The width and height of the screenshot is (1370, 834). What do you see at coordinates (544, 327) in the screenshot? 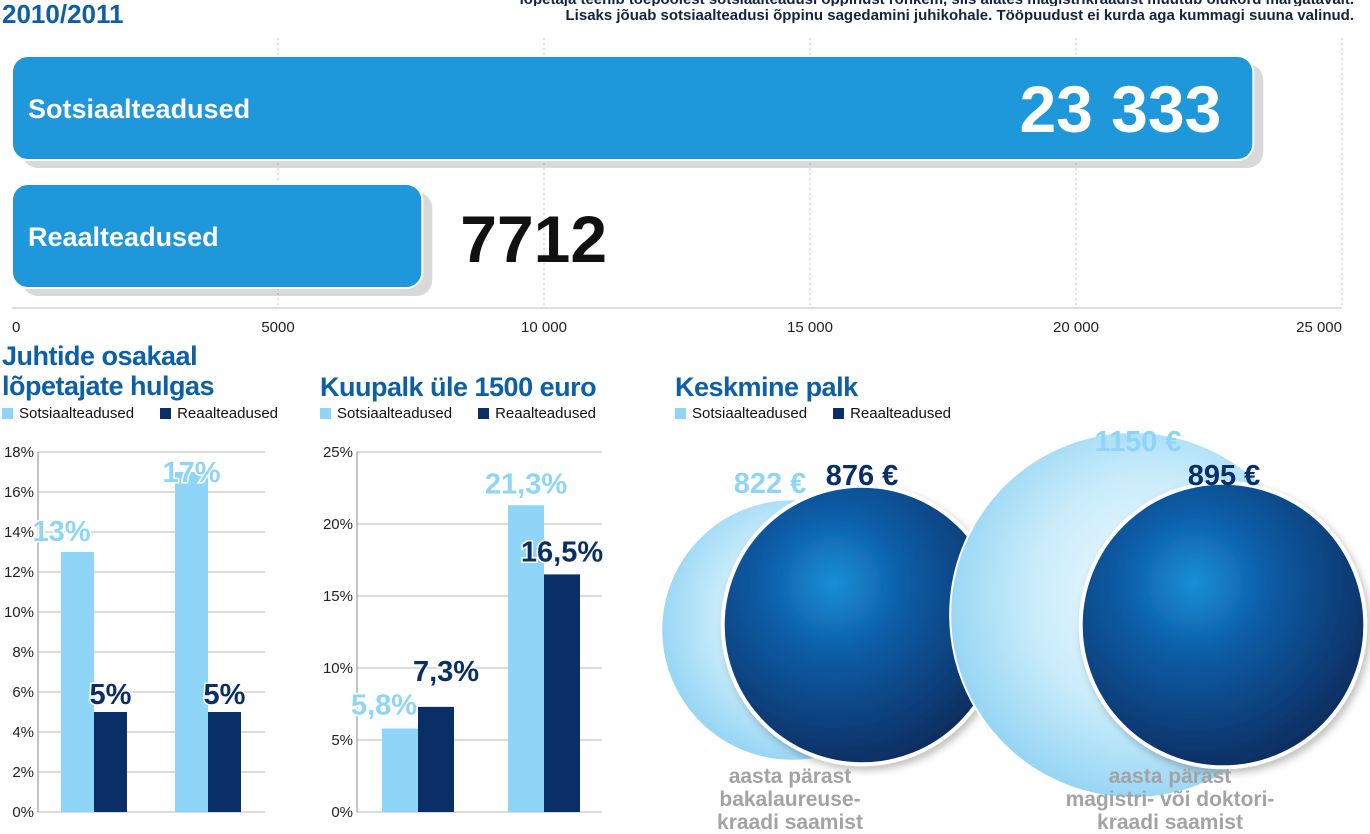
I see `x-tick-label: 10 000` at bounding box center [544, 327].